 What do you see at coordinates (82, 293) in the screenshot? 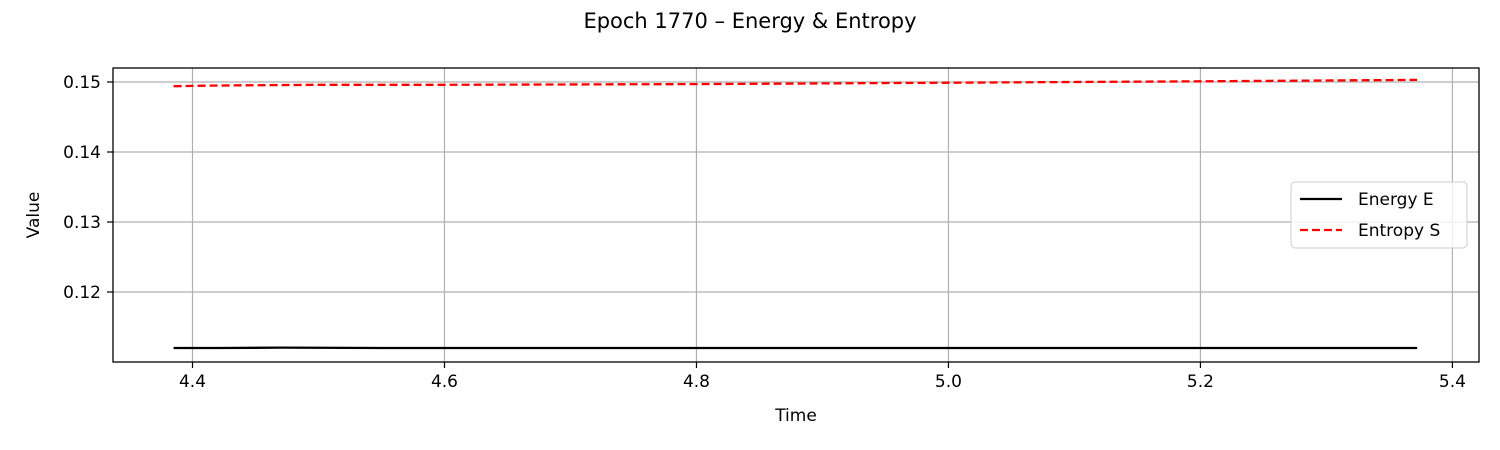
I see `y-tick-label: 0.12` at bounding box center [82, 293].